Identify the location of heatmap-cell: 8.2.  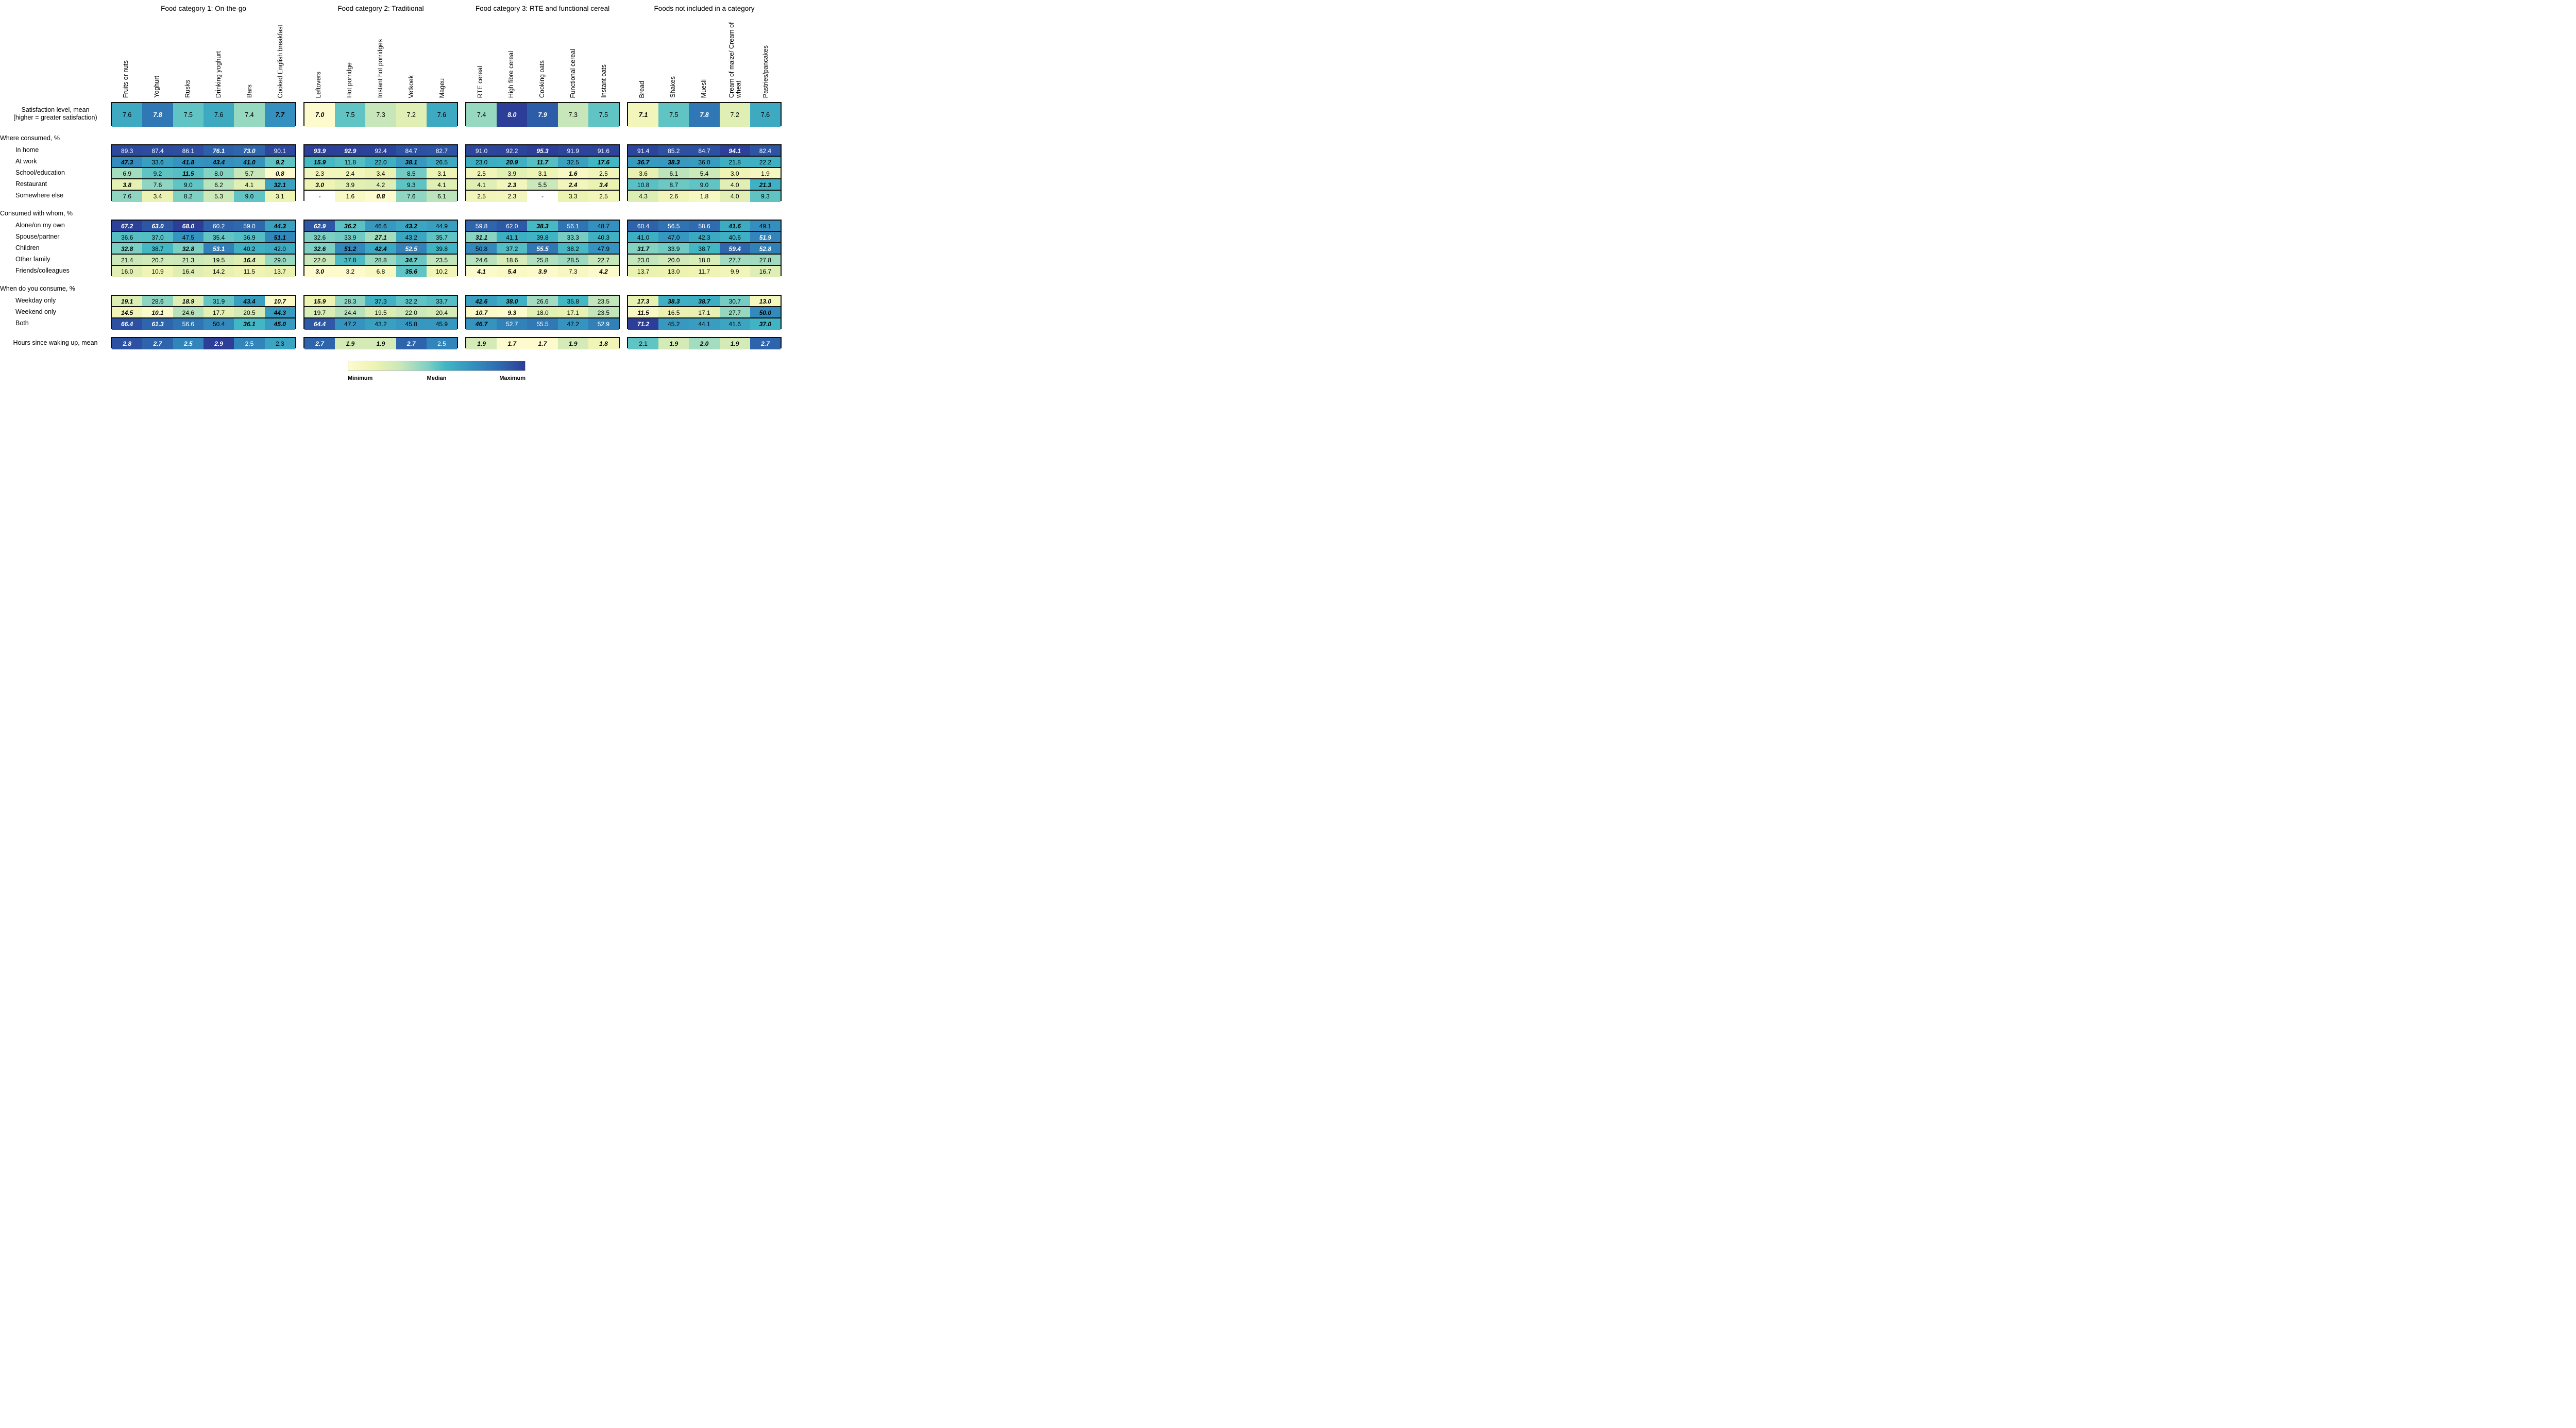
(188, 197).